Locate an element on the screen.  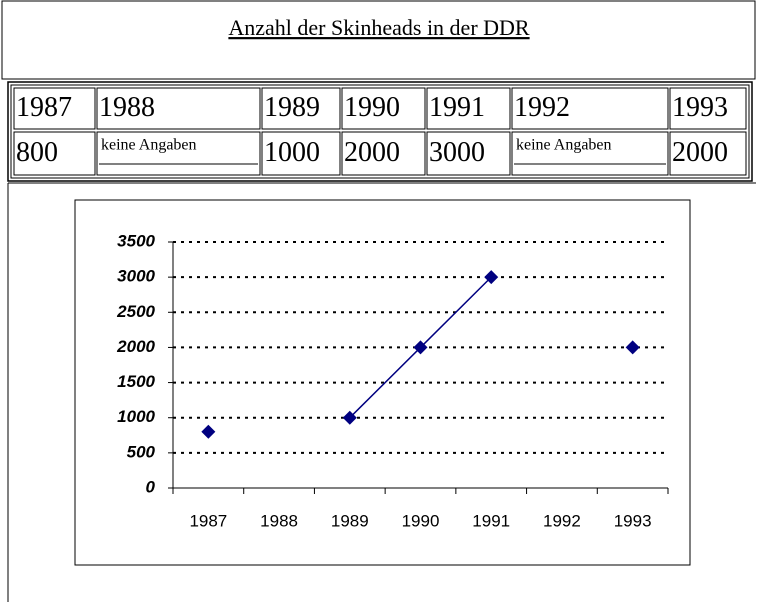
cell-text: 1988 is located at coordinates (127, 107).